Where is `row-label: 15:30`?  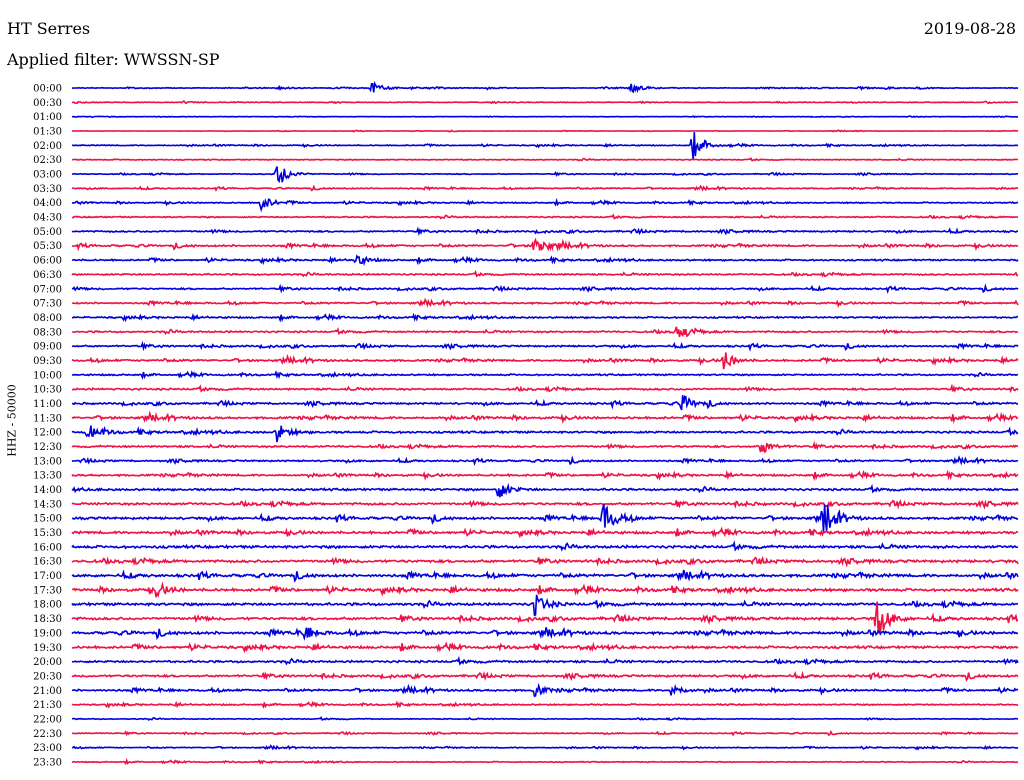
row-label: 15:30 is located at coordinates (47, 533).